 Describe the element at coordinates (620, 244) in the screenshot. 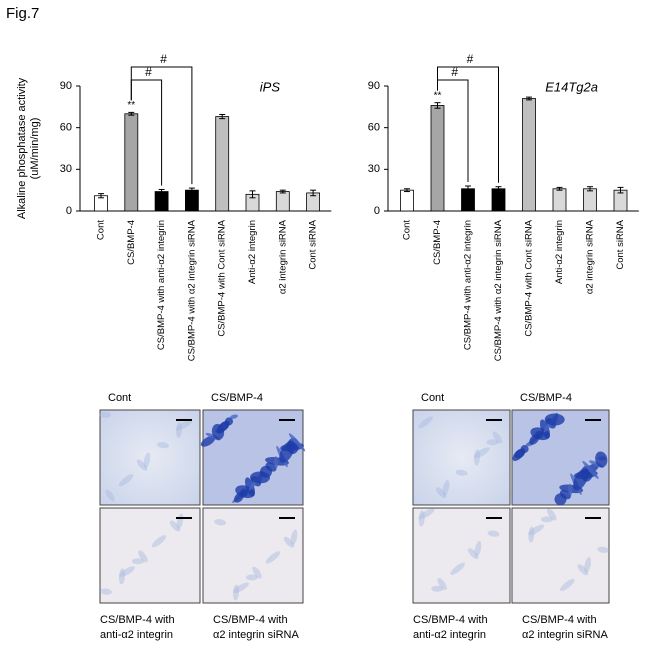

I see `x-tick-label: Cont siRNA` at that location.